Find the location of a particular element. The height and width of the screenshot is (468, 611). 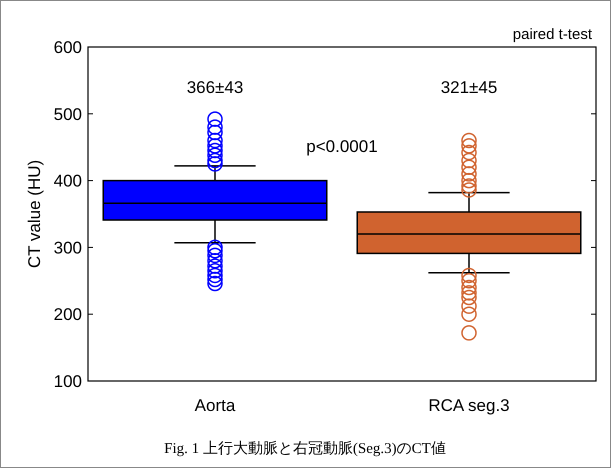

y-tick-label: 500 is located at coordinates (68, 114).